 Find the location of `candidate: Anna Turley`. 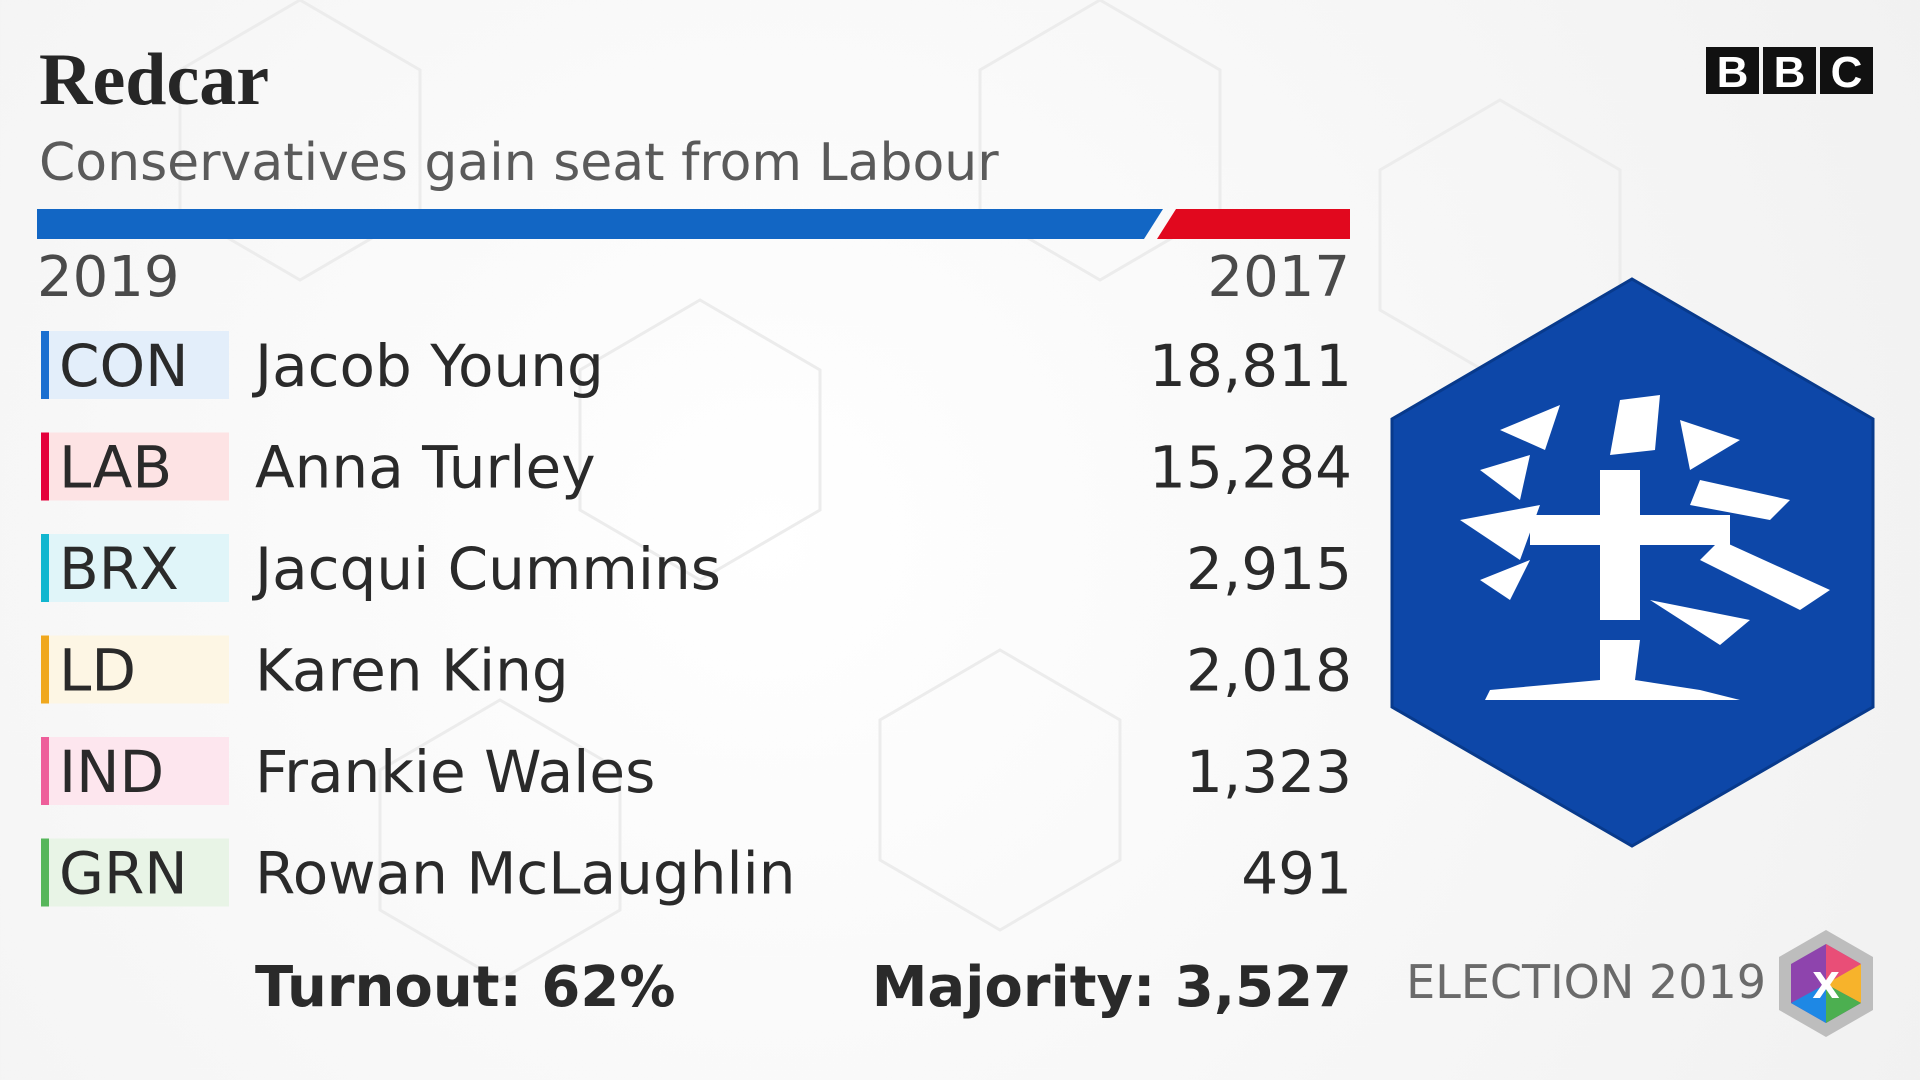

candidate: Anna Turley is located at coordinates (425, 468).